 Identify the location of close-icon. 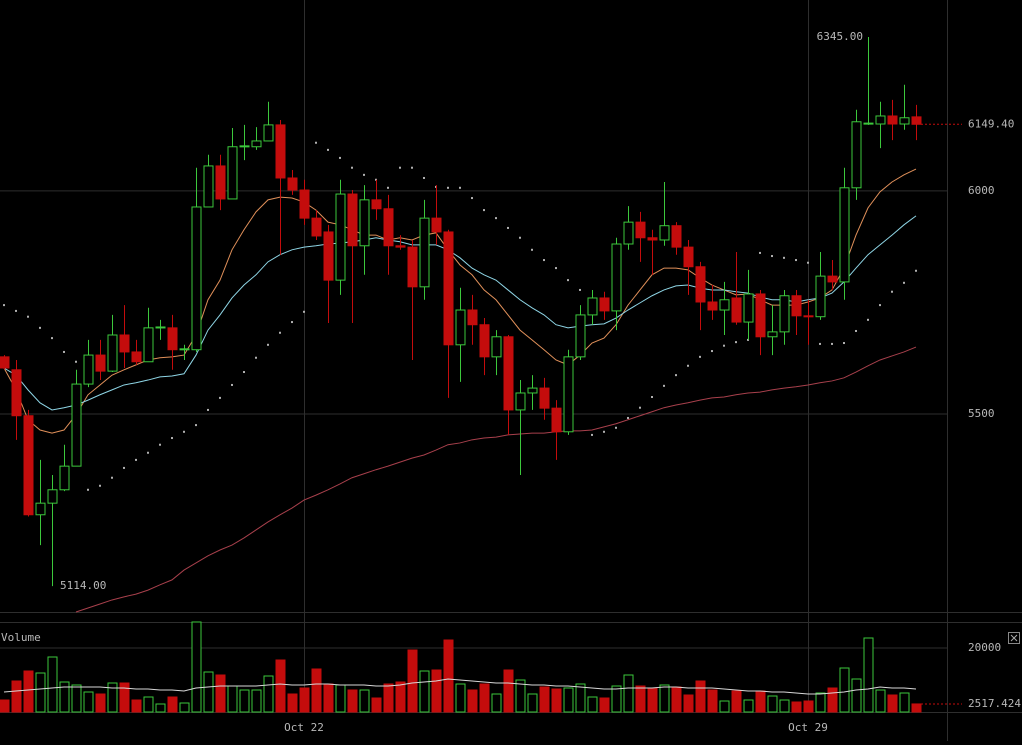
(1014, 638).